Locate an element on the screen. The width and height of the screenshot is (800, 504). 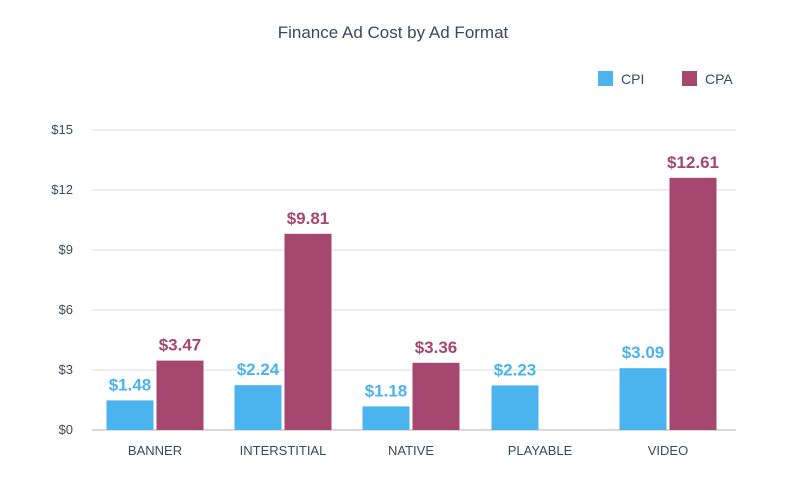
y-tick-label: $3 is located at coordinates (66, 369).